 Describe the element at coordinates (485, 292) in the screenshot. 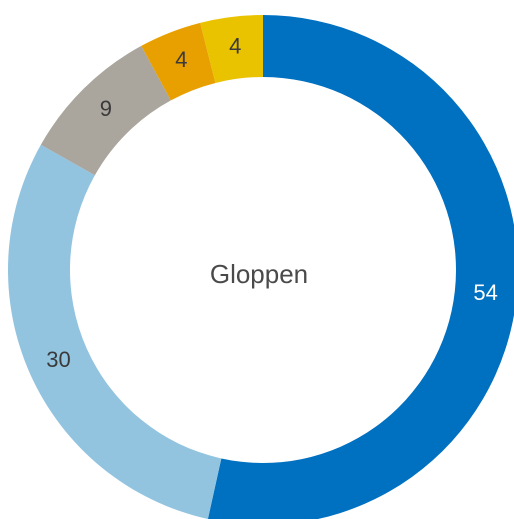

I see `data-label: 54` at that location.